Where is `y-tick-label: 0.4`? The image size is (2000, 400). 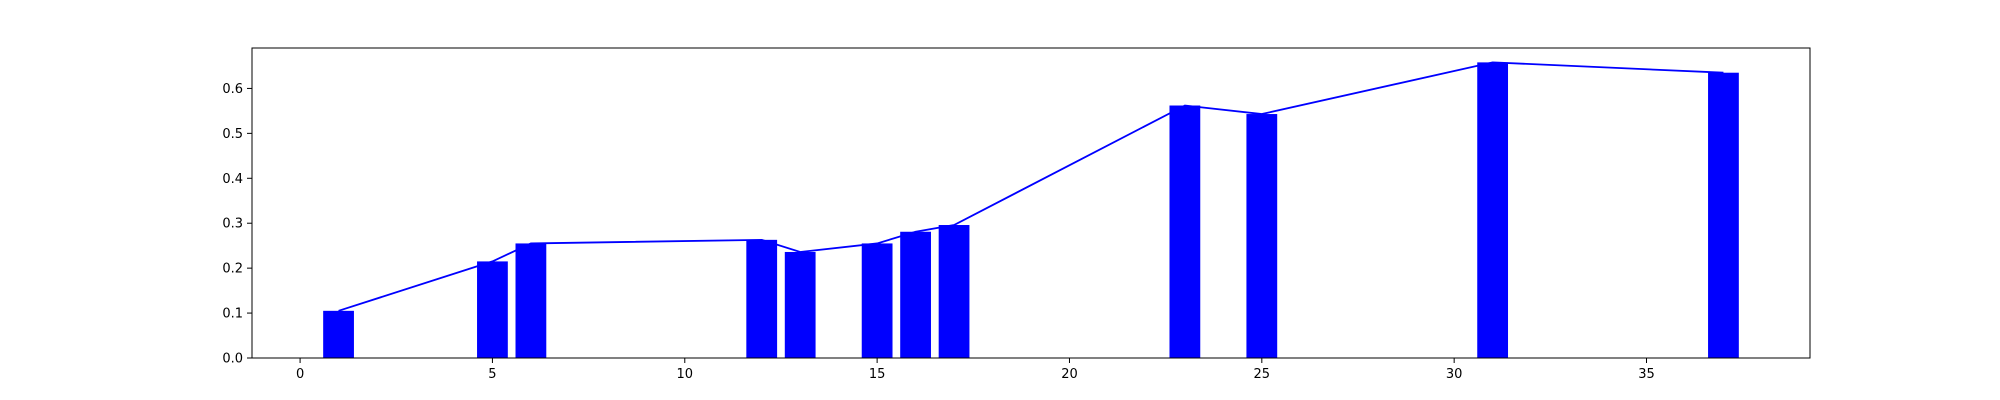 y-tick-label: 0.4 is located at coordinates (232, 179).